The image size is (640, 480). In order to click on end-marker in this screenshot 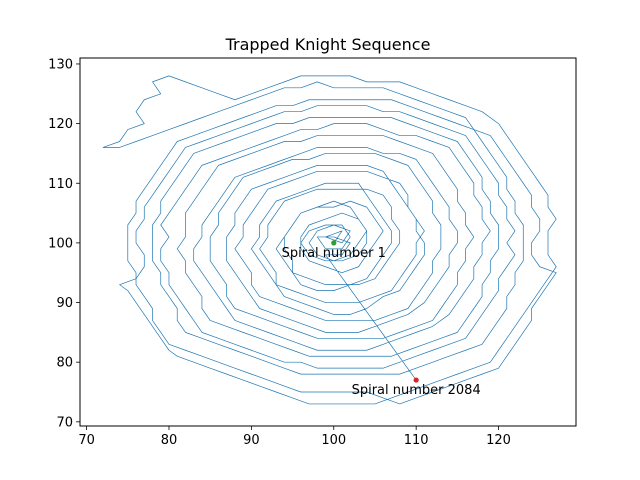, I will do `click(416, 380)`.